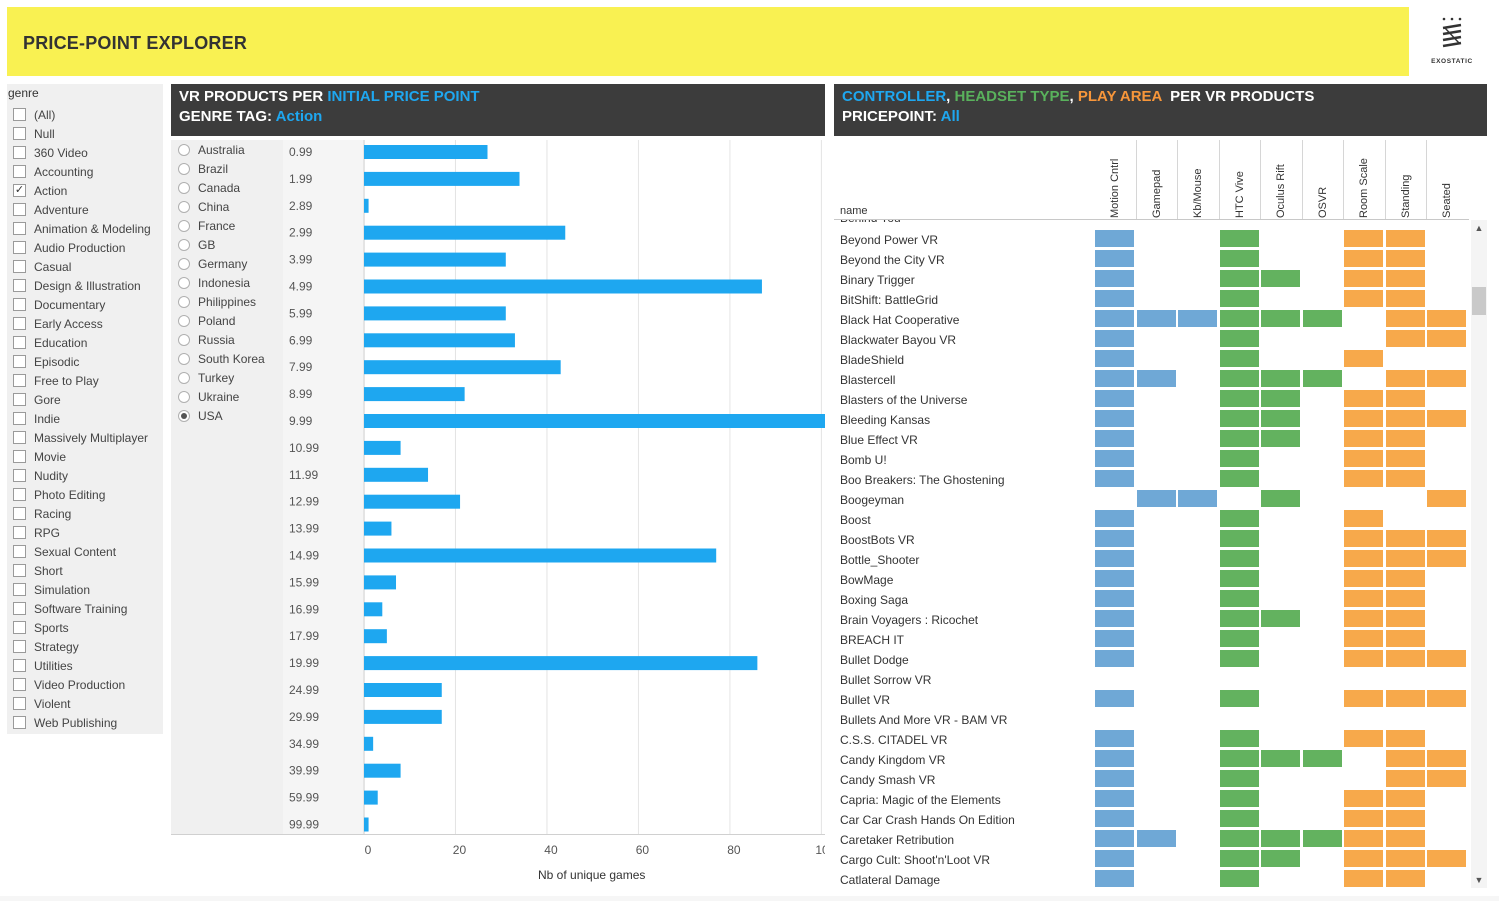  I want to click on genre-option: Massively Multiplayer, so click(88, 437).